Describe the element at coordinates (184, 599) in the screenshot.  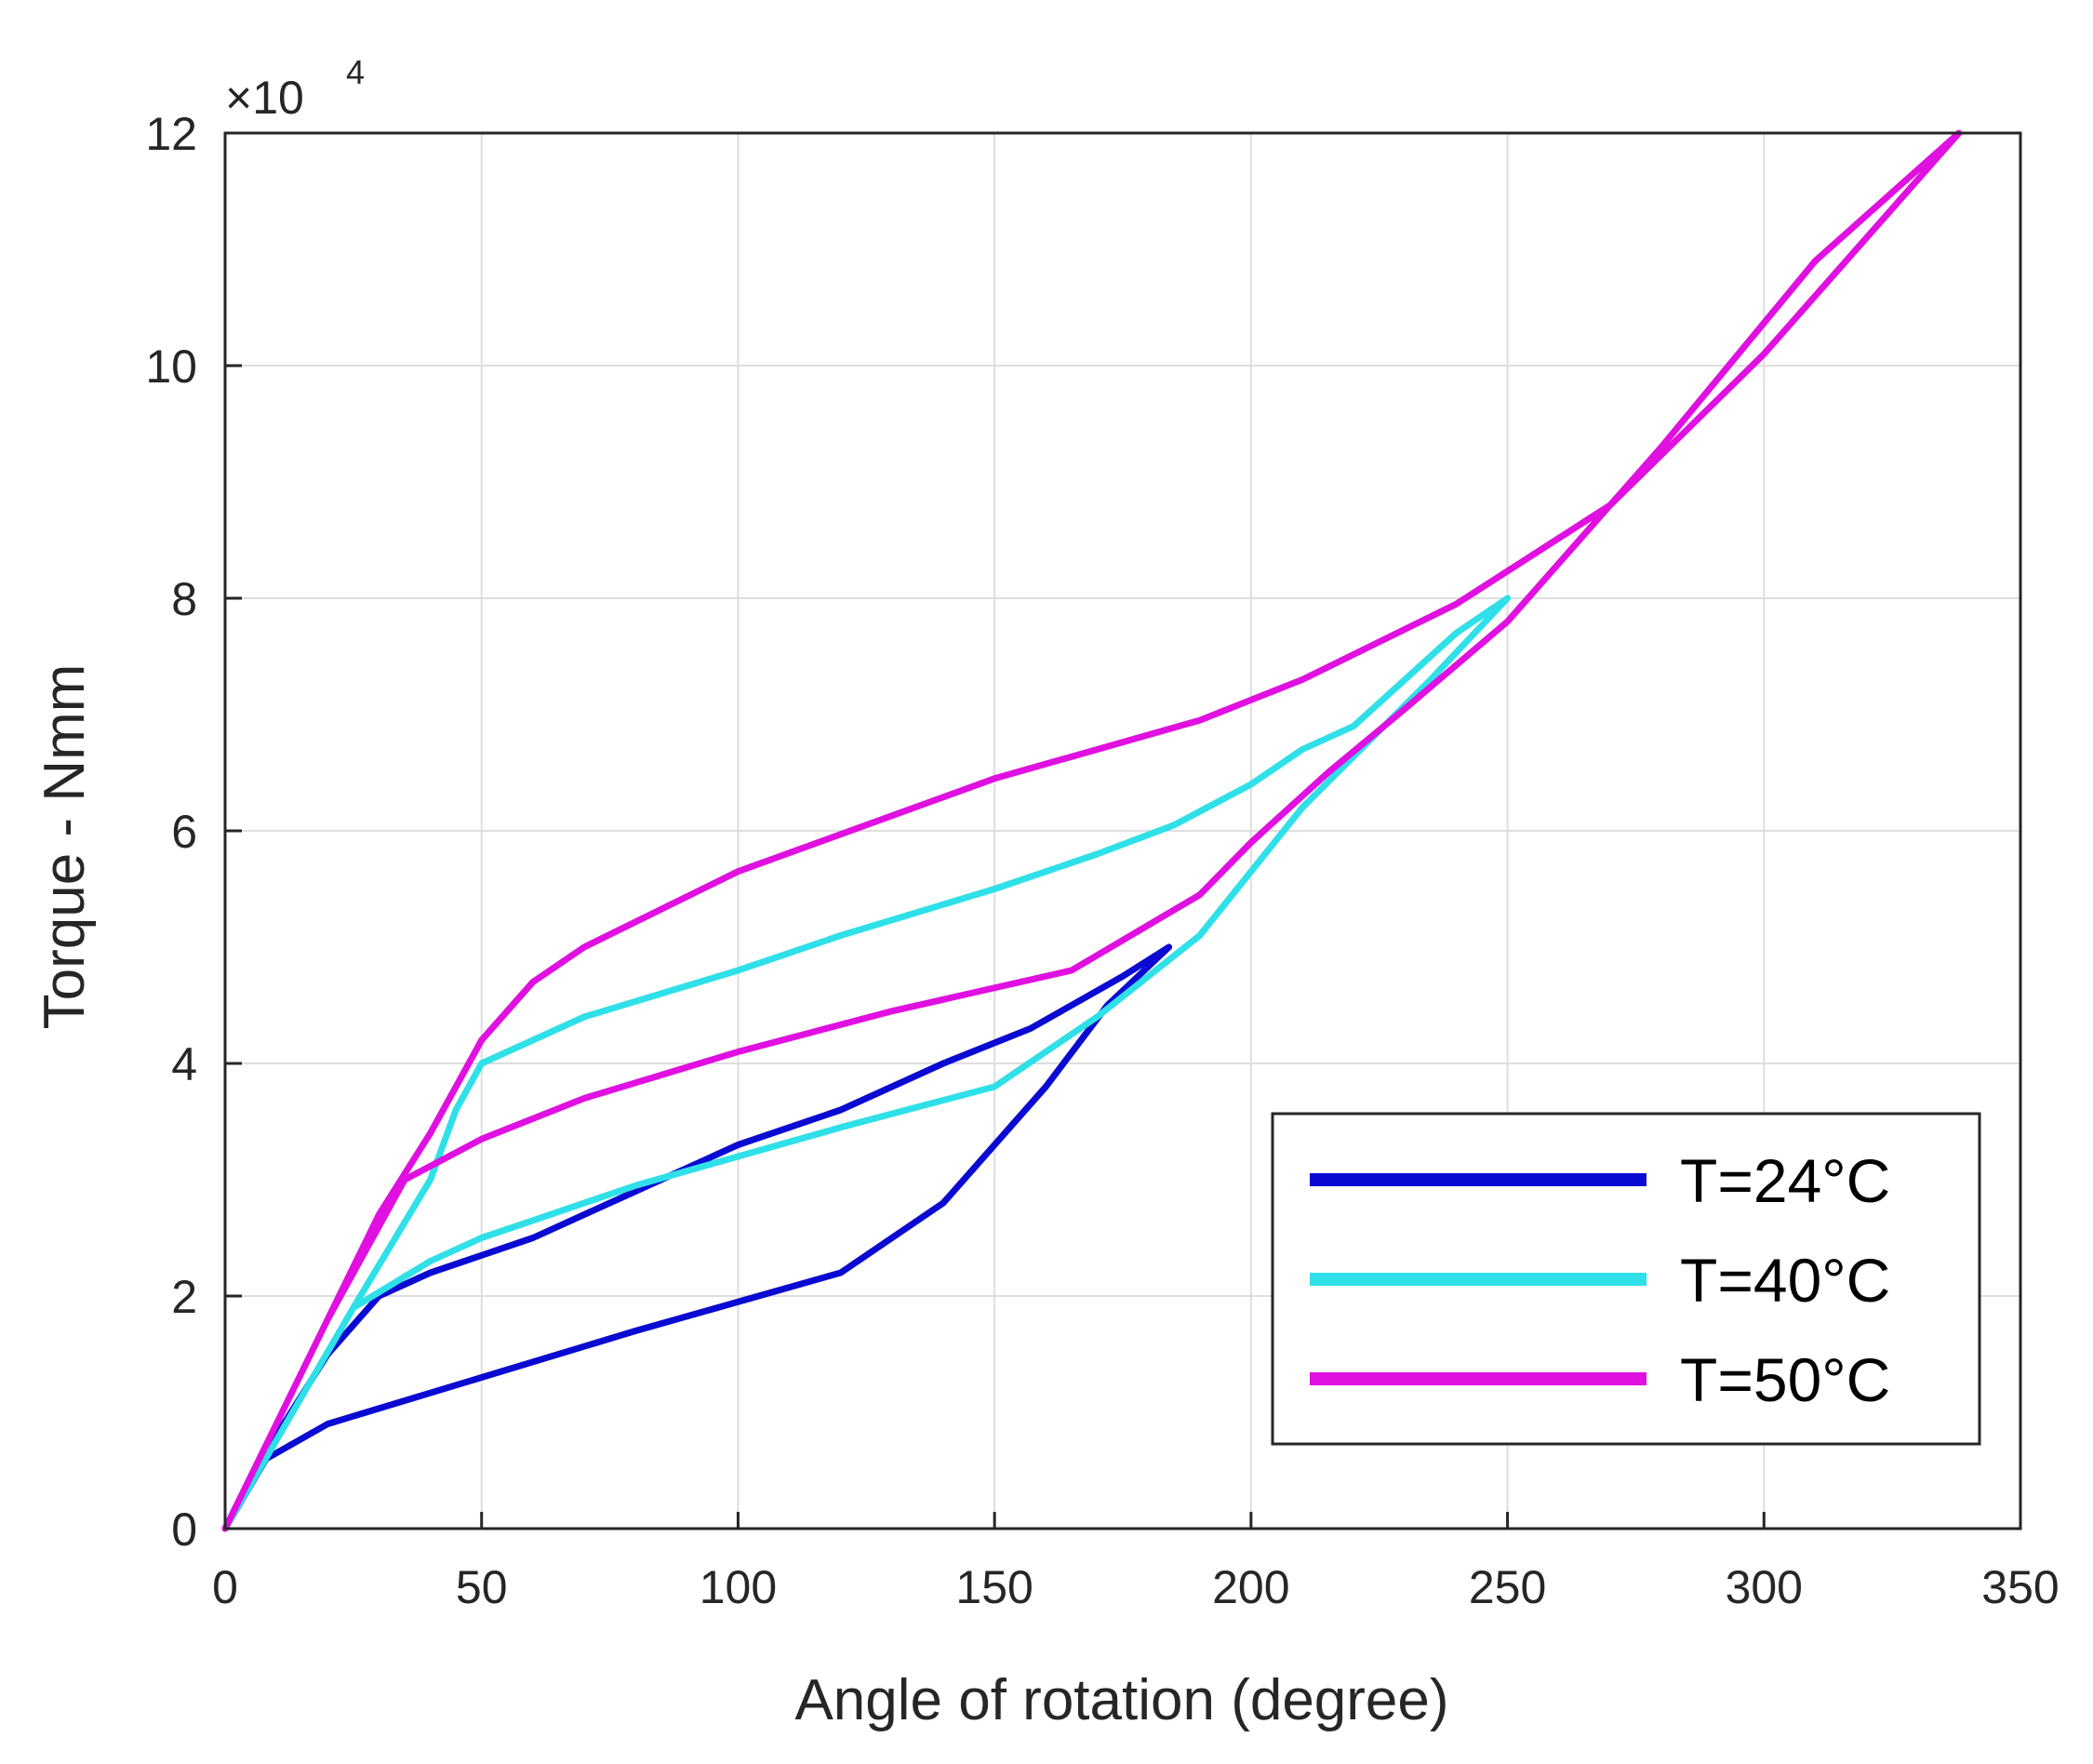
I see `y-tick-label: 8` at that location.